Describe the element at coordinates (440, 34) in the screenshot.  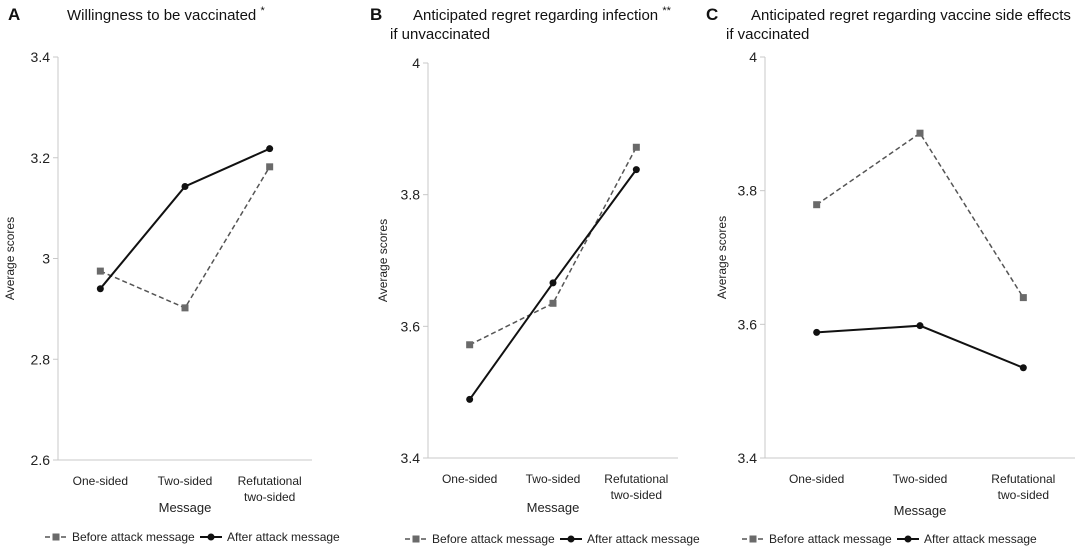
I see `chart-title-line2: if unvaccinated` at that location.